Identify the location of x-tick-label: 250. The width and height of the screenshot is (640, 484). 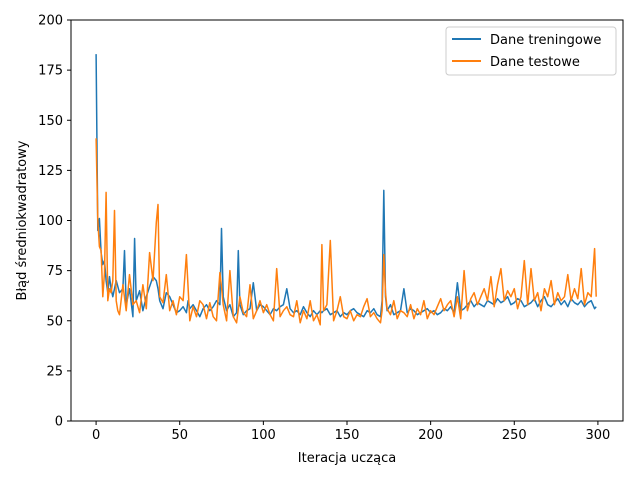
(514, 435).